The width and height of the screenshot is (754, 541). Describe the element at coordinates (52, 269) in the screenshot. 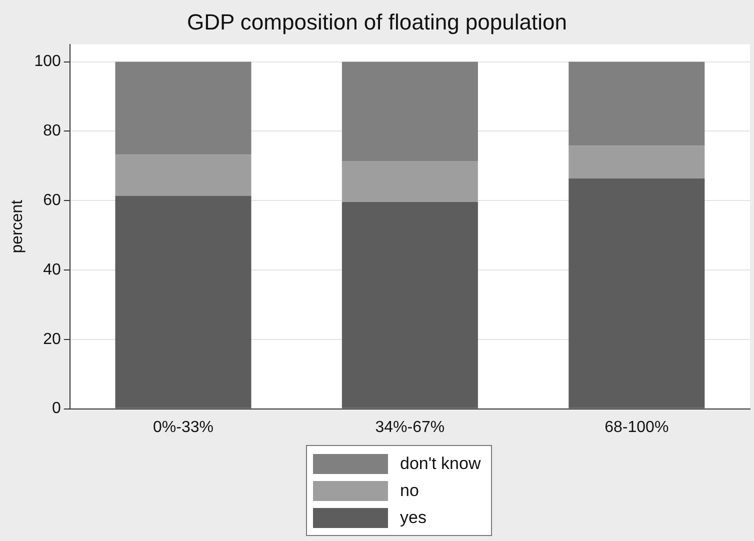

I see `y-tick-label: 40` at that location.